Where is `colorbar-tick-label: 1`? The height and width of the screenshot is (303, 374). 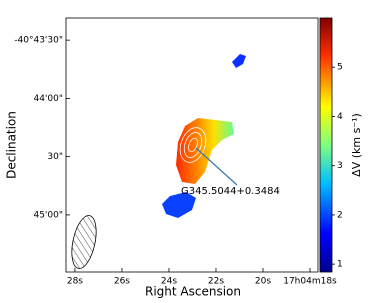 colorbar-tick-label: 1 is located at coordinates (340, 265).